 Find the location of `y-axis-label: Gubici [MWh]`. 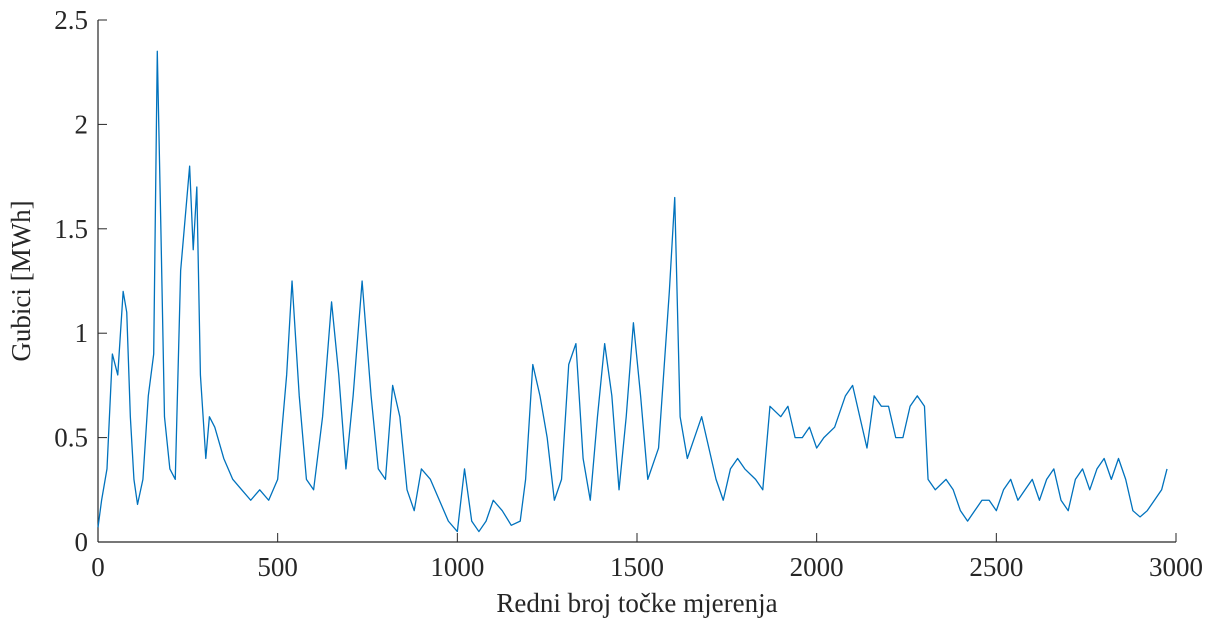

y-axis-label: Gubici [MWh] is located at coordinates (21, 280).